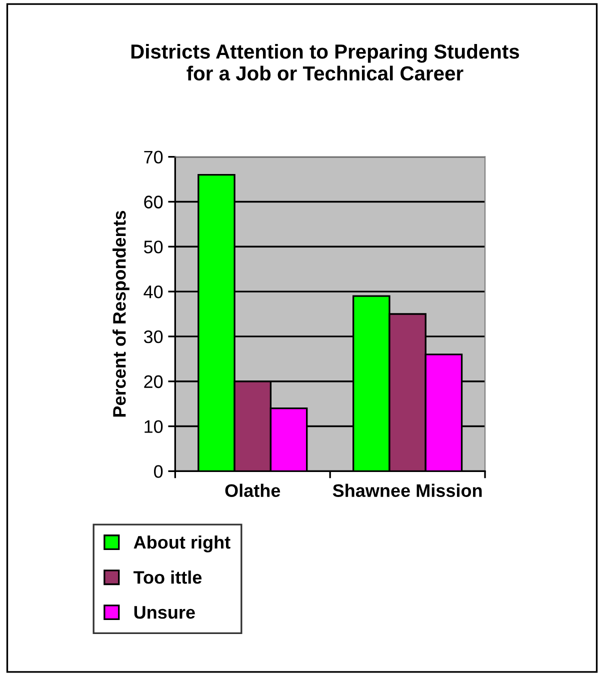  What do you see at coordinates (252, 491) in the screenshot?
I see `x-tick-label: Olathe` at bounding box center [252, 491].